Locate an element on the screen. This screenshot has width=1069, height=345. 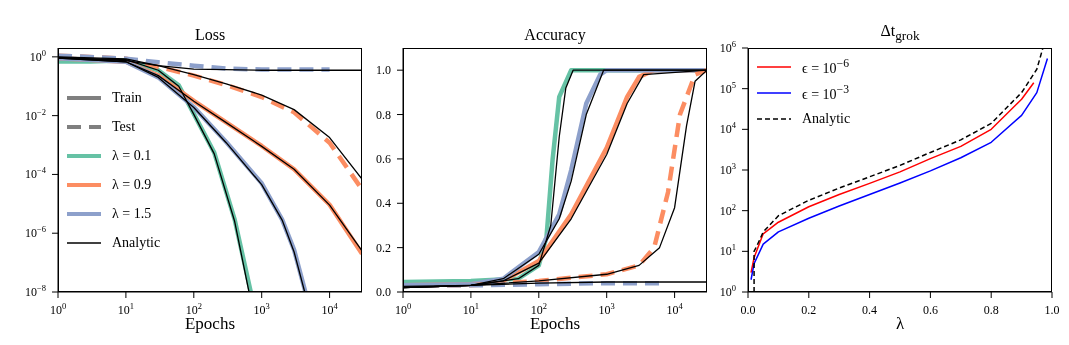
y-tick-label: 10$^{−2}$ is located at coordinates (35, 114).